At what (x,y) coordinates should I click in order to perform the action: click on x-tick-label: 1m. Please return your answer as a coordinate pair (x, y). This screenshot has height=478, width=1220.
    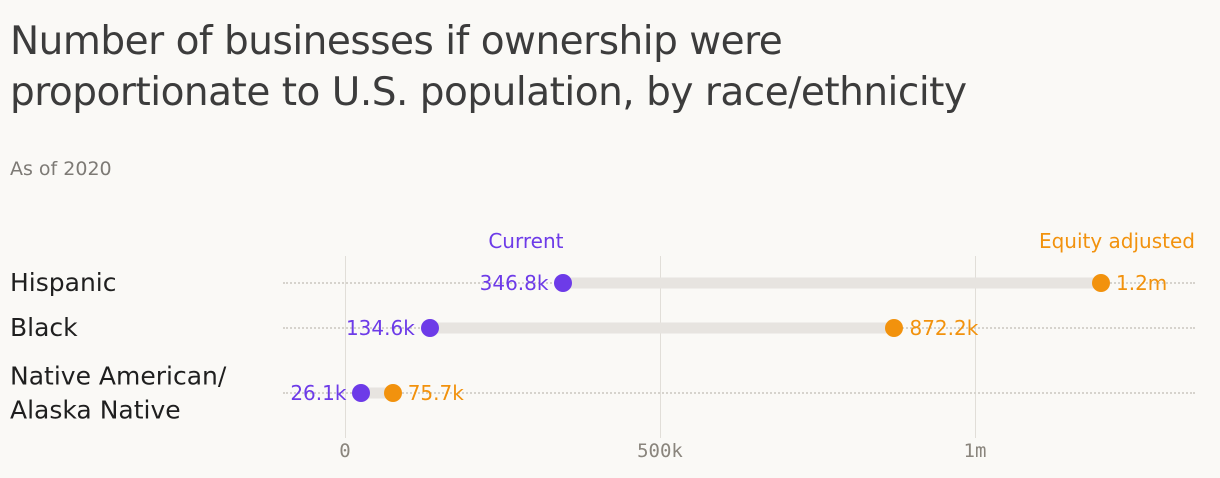
    Looking at the image, I should click on (975, 451).